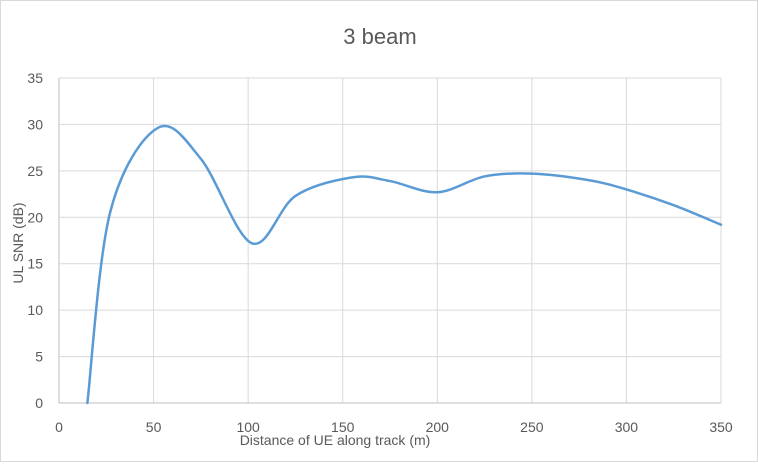 This screenshot has height=466, width=758. What do you see at coordinates (379, 36) in the screenshot?
I see `chart-title: 3 beam` at bounding box center [379, 36].